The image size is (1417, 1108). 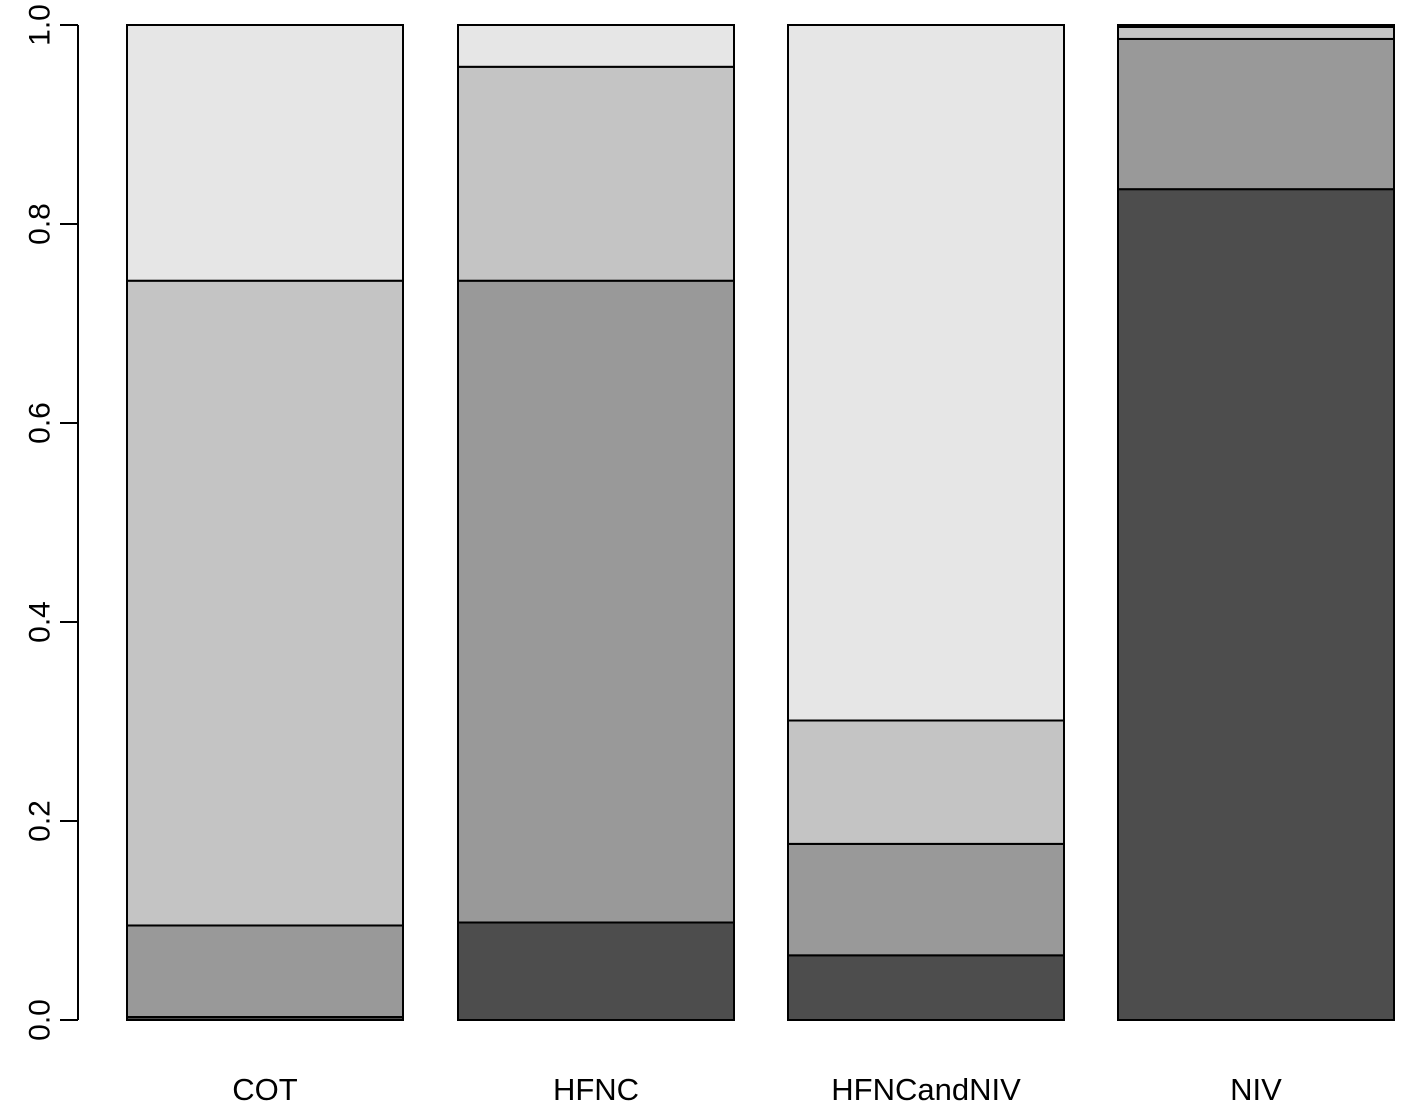 I want to click on y-axis: 0.0 0.2 0.4 0.6 0.8 1.0, so click(x=51, y=522).